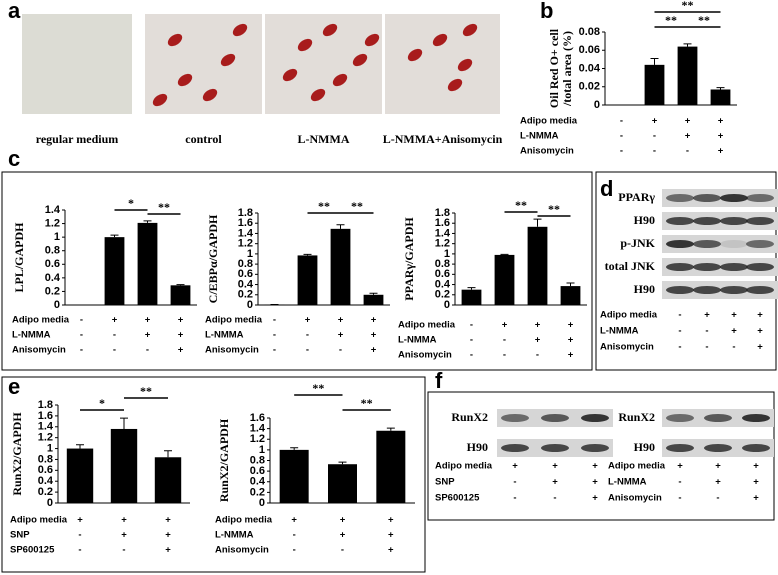  What do you see at coordinates (644, 289) in the screenshot?
I see `band-label: H90` at bounding box center [644, 289].